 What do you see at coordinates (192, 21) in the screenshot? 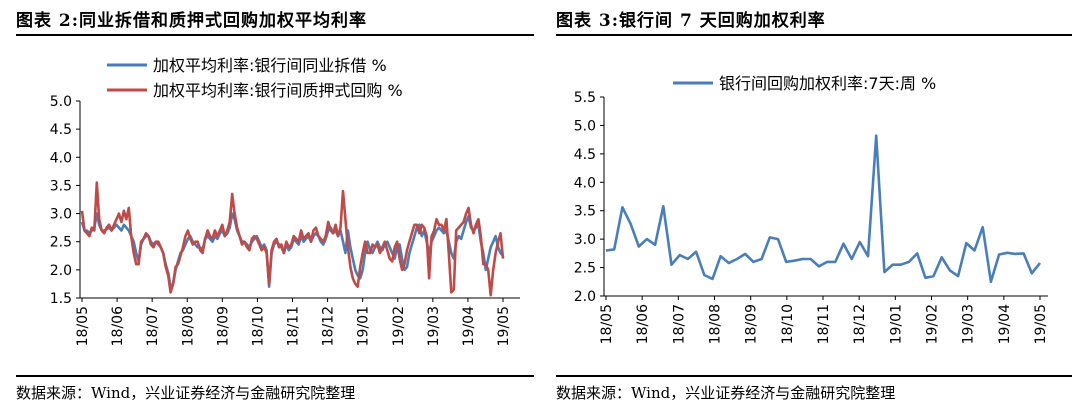
I see `figure-title: 图表 2:同业拆借和质押式回购加权平均利率` at bounding box center [192, 21].